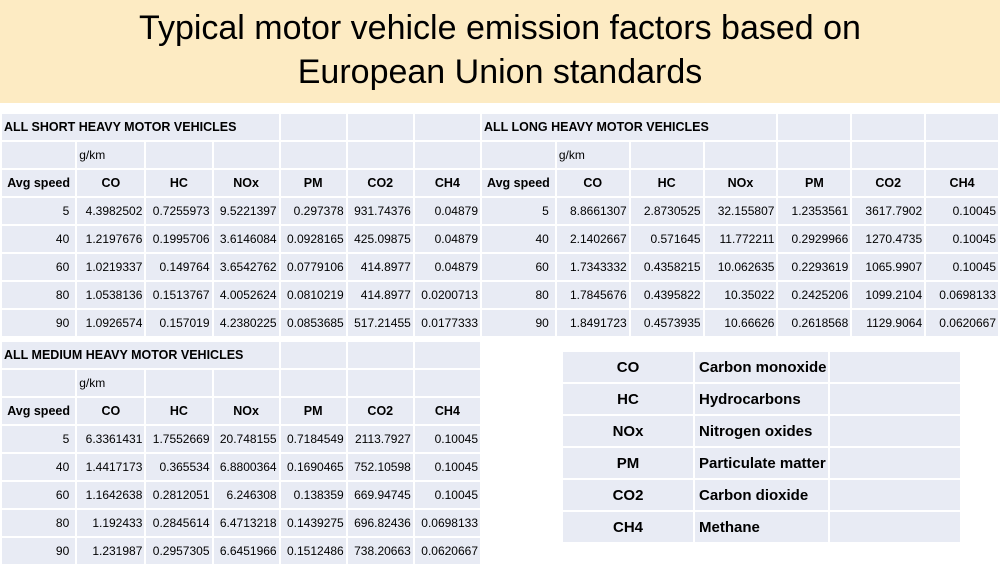  What do you see at coordinates (179, 523) in the screenshot?
I see `table-cell: 0.2845614` at bounding box center [179, 523].